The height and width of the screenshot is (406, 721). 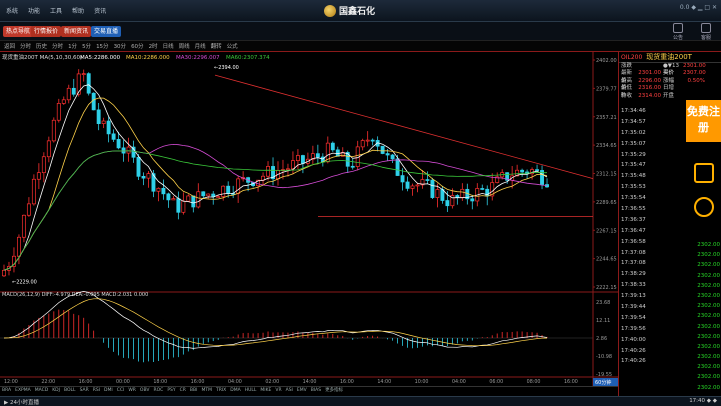 What do you see at coordinates (632, 57) in the screenshot?
I see `quote-code: OIL200` at bounding box center [632, 57].